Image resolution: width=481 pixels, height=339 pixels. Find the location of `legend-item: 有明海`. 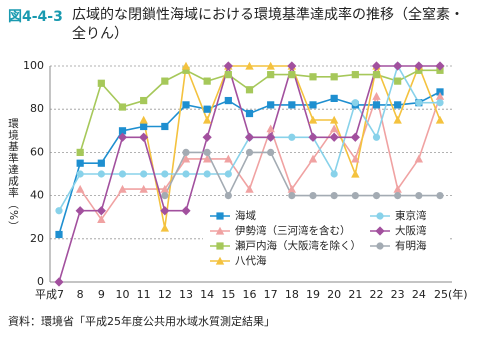

legend-item: 有明海 is located at coordinates (398, 245).